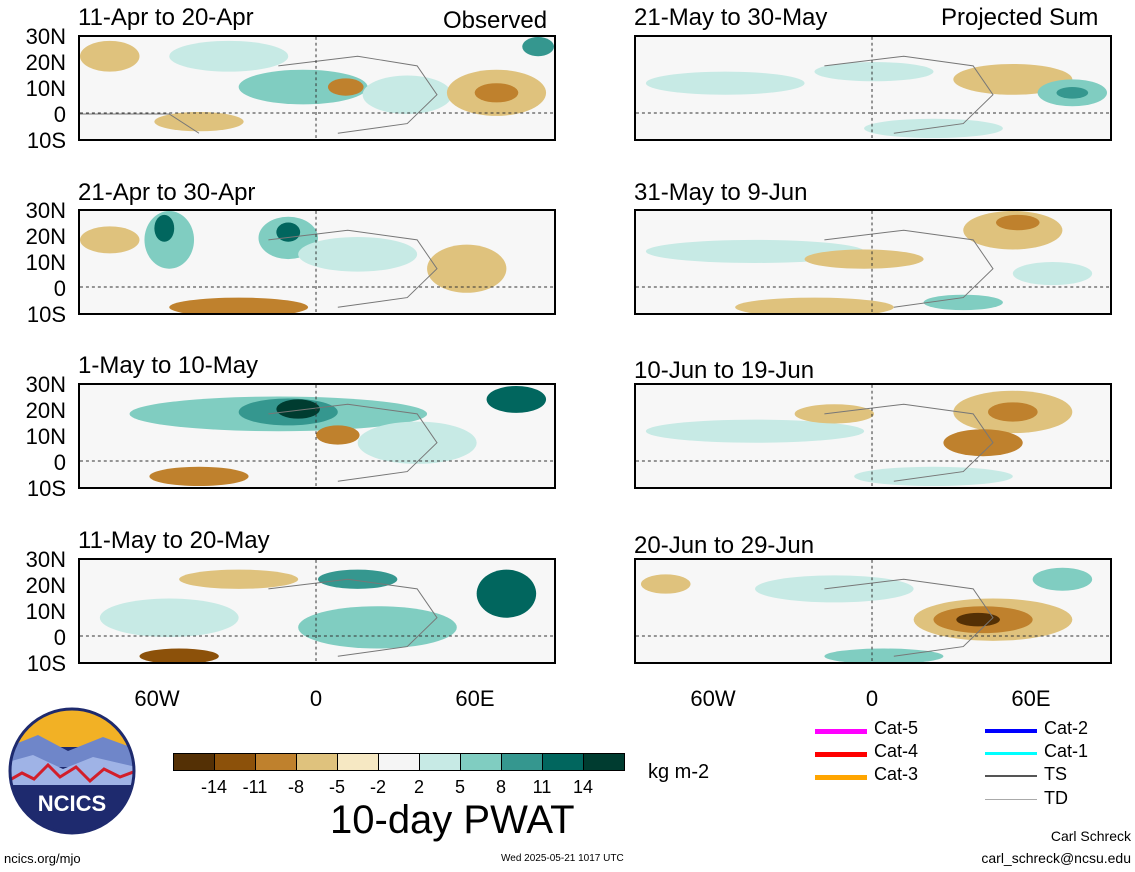  I want to click on colorbar-tick-label: 2, so click(418, 787).